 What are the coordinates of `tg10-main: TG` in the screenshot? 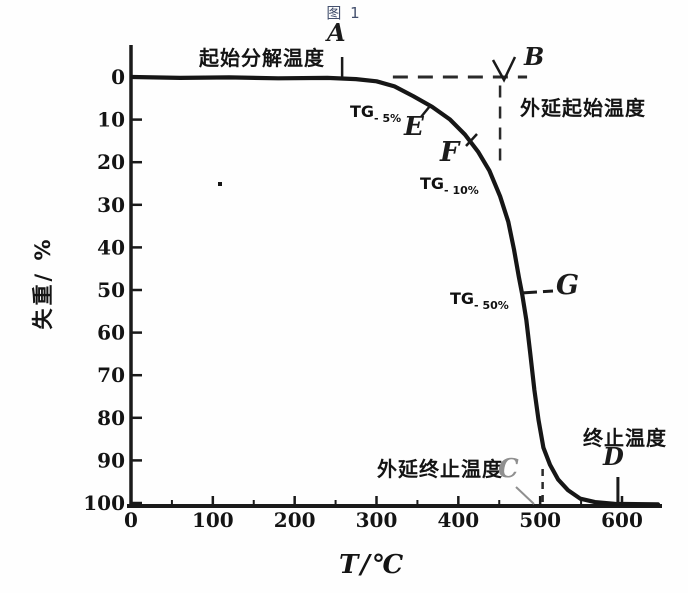 It's located at (432, 183).